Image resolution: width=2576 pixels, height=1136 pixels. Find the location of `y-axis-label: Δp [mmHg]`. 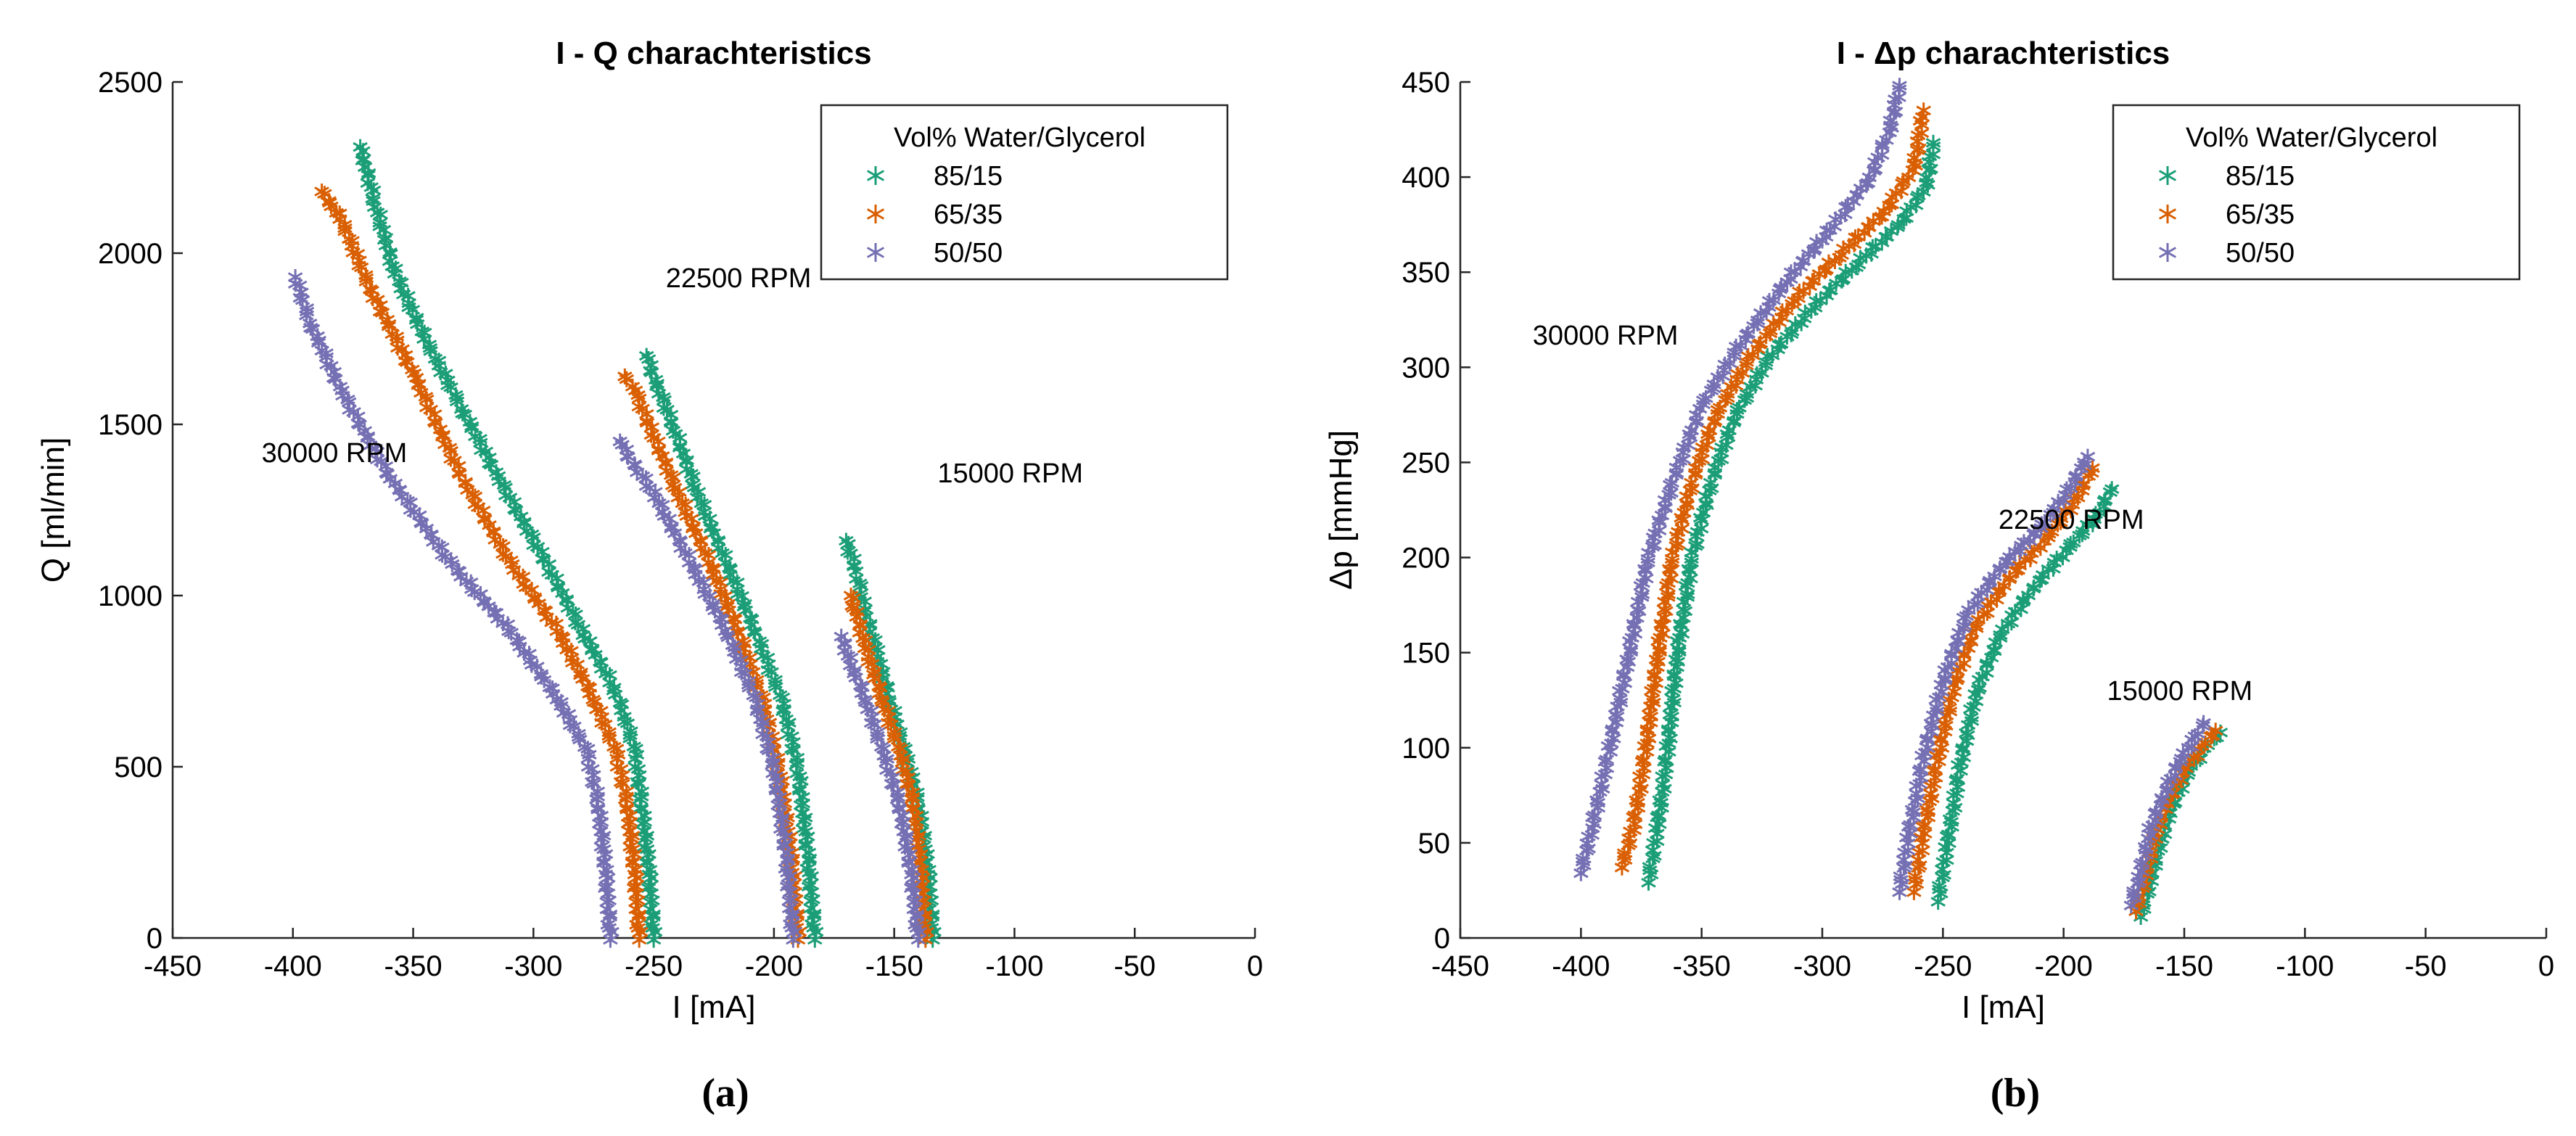

y-axis-label: Δp [mmHg] is located at coordinates (1341, 510).